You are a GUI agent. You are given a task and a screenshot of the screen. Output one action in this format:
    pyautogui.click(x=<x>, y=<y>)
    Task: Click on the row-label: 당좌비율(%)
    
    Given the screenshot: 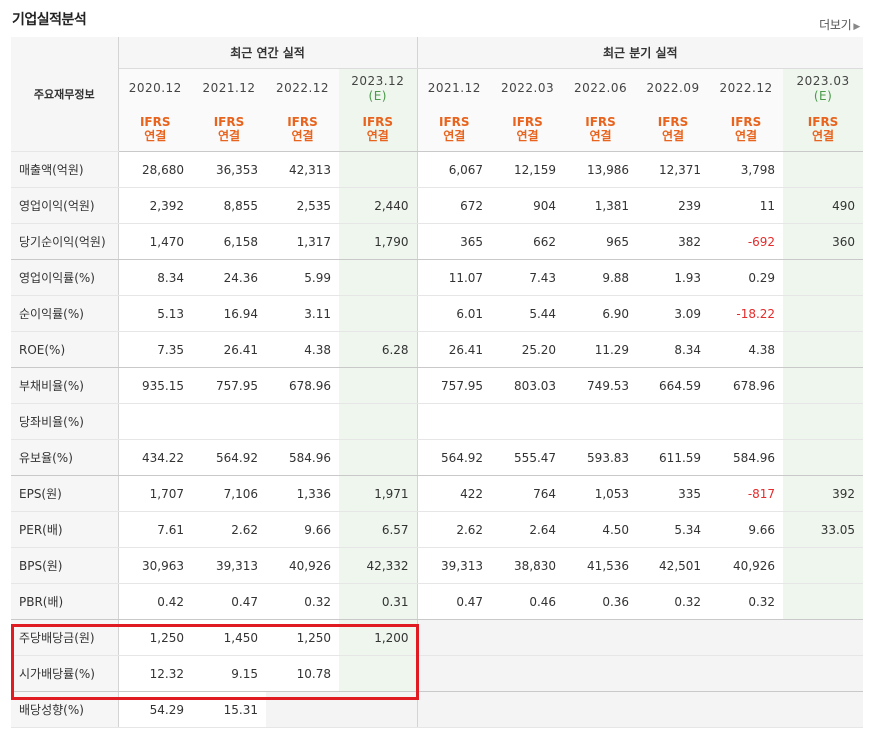 What is the action you would take?
    pyautogui.click(x=65, y=421)
    